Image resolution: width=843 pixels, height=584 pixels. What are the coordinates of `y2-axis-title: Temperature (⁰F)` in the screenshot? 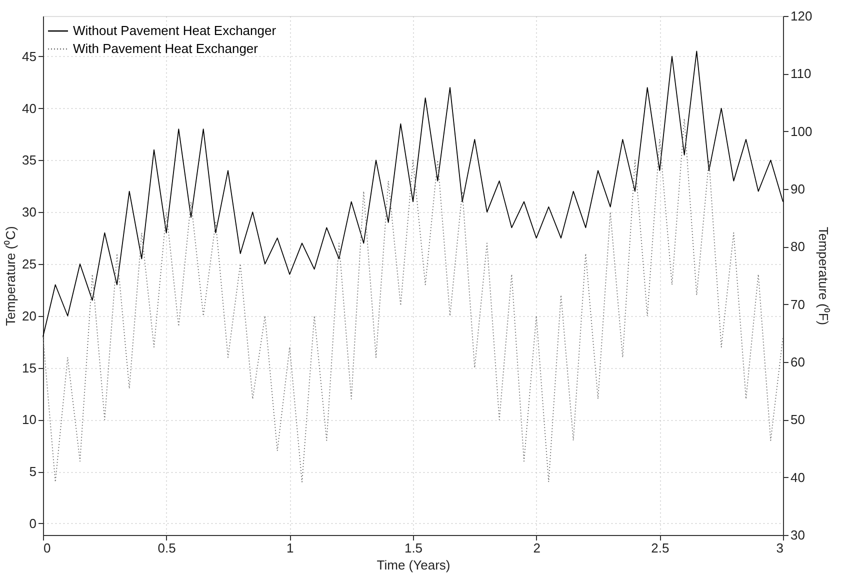 It's located at (824, 276).